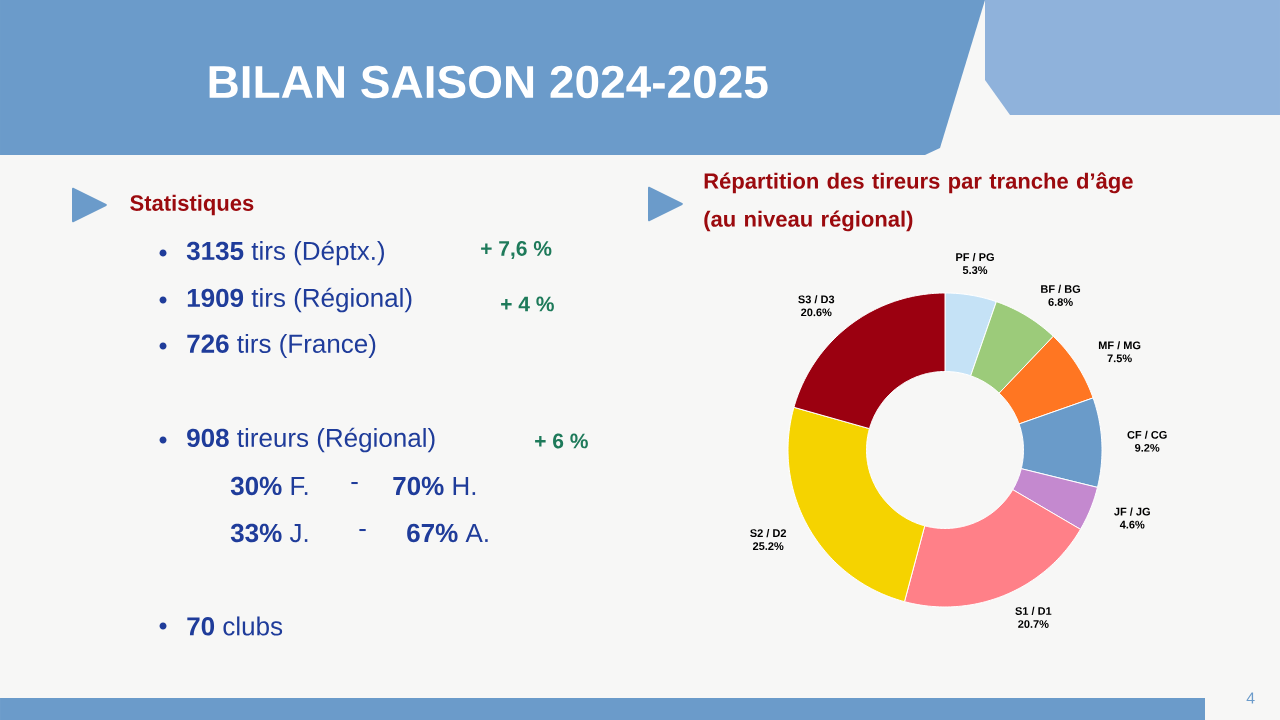 The image size is (1280, 720). Describe the element at coordinates (434, 486) in the screenshot. I see `text: 70% H.` at that location.